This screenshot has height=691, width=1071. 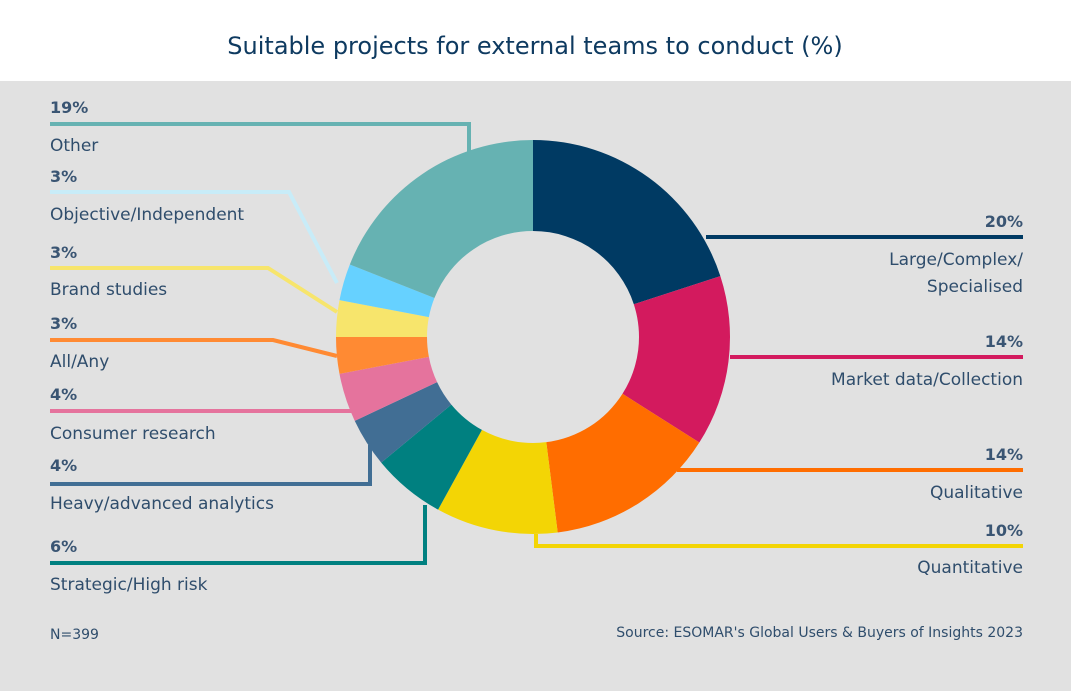 What do you see at coordinates (79, 362) in the screenshot?
I see `category-label-allany: All/Any` at bounding box center [79, 362].